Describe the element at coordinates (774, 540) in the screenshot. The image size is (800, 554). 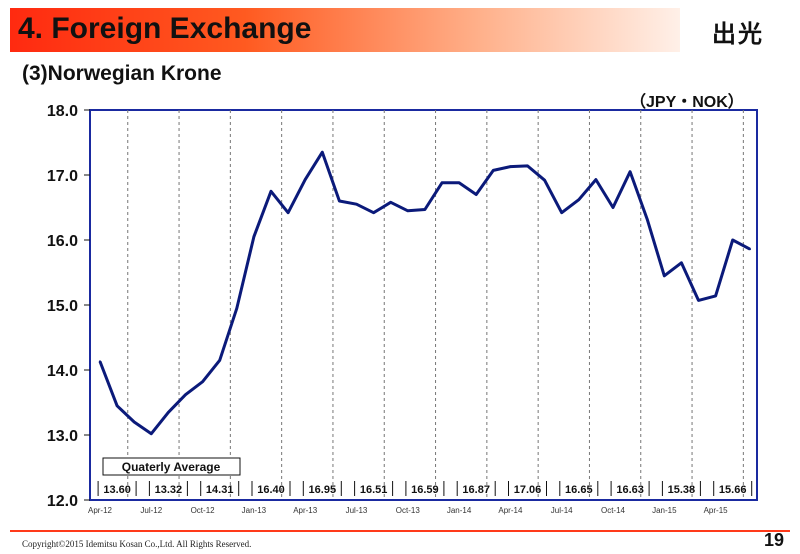
I see `page-number: 19` at that location.